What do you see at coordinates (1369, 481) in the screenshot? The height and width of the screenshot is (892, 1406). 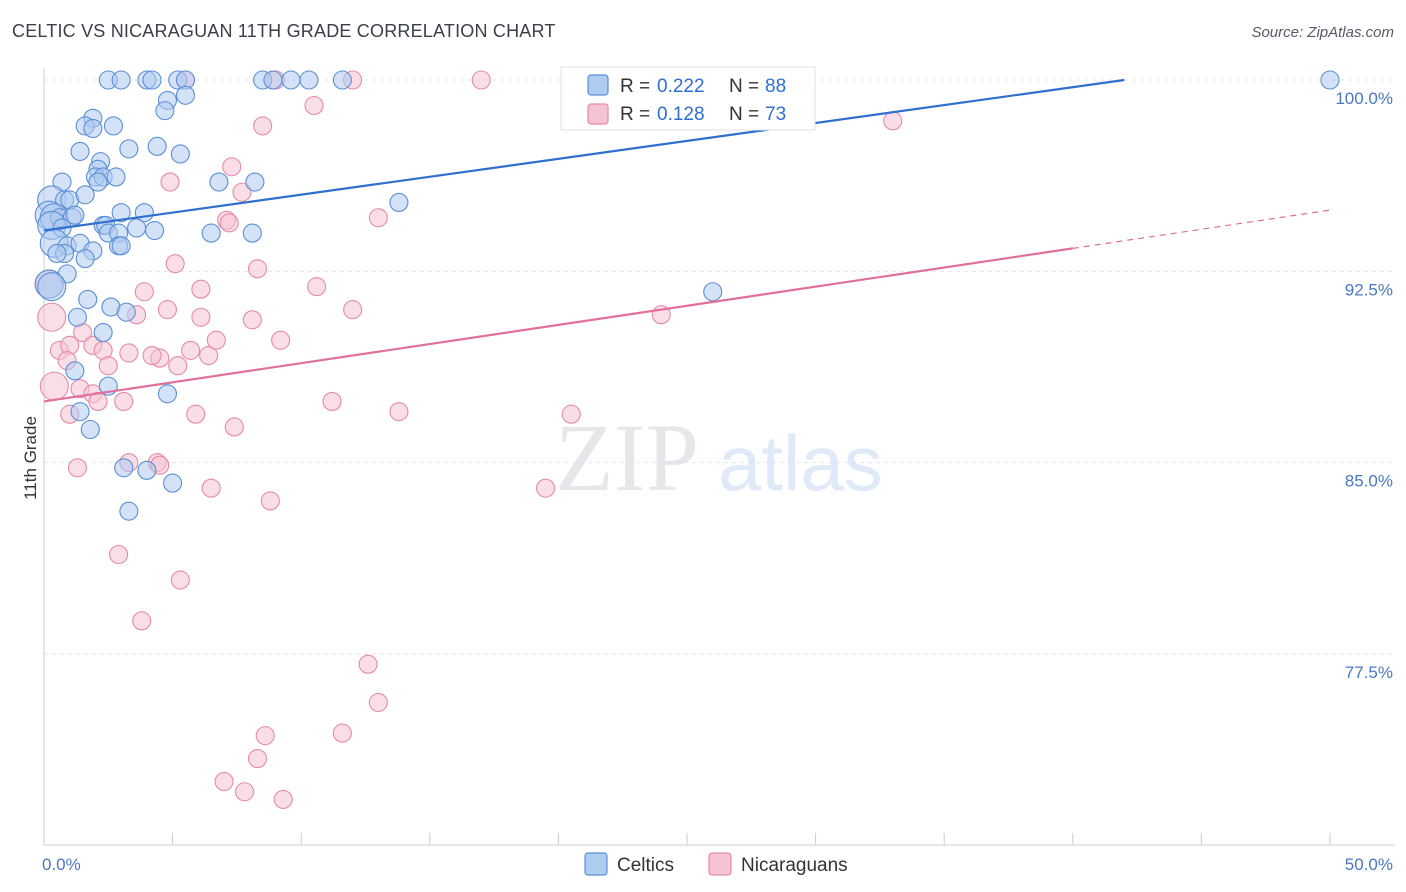 I see `y-tick-label: 85.0%` at bounding box center [1369, 481].